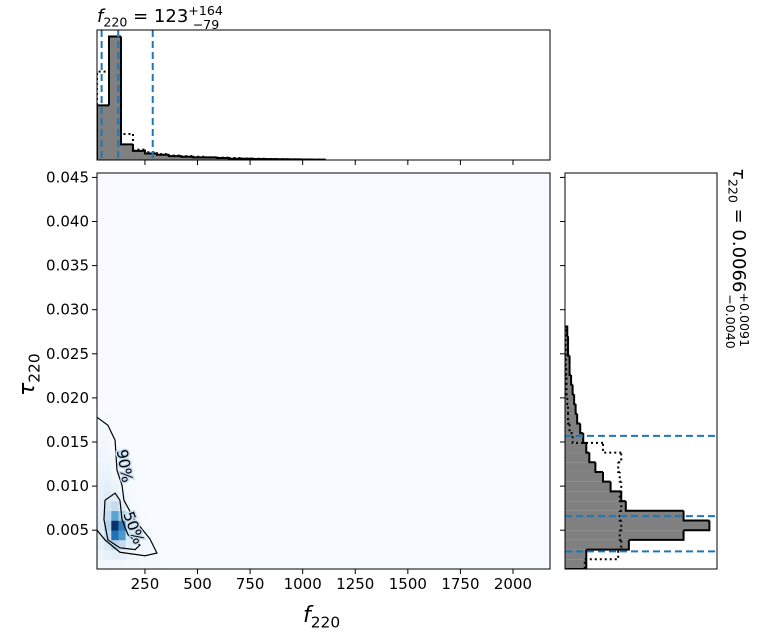 This screenshot has width=765, height=639. What do you see at coordinates (321, 617) in the screenshot?
I see `math-label: f220` at bounding box center [321, 617].